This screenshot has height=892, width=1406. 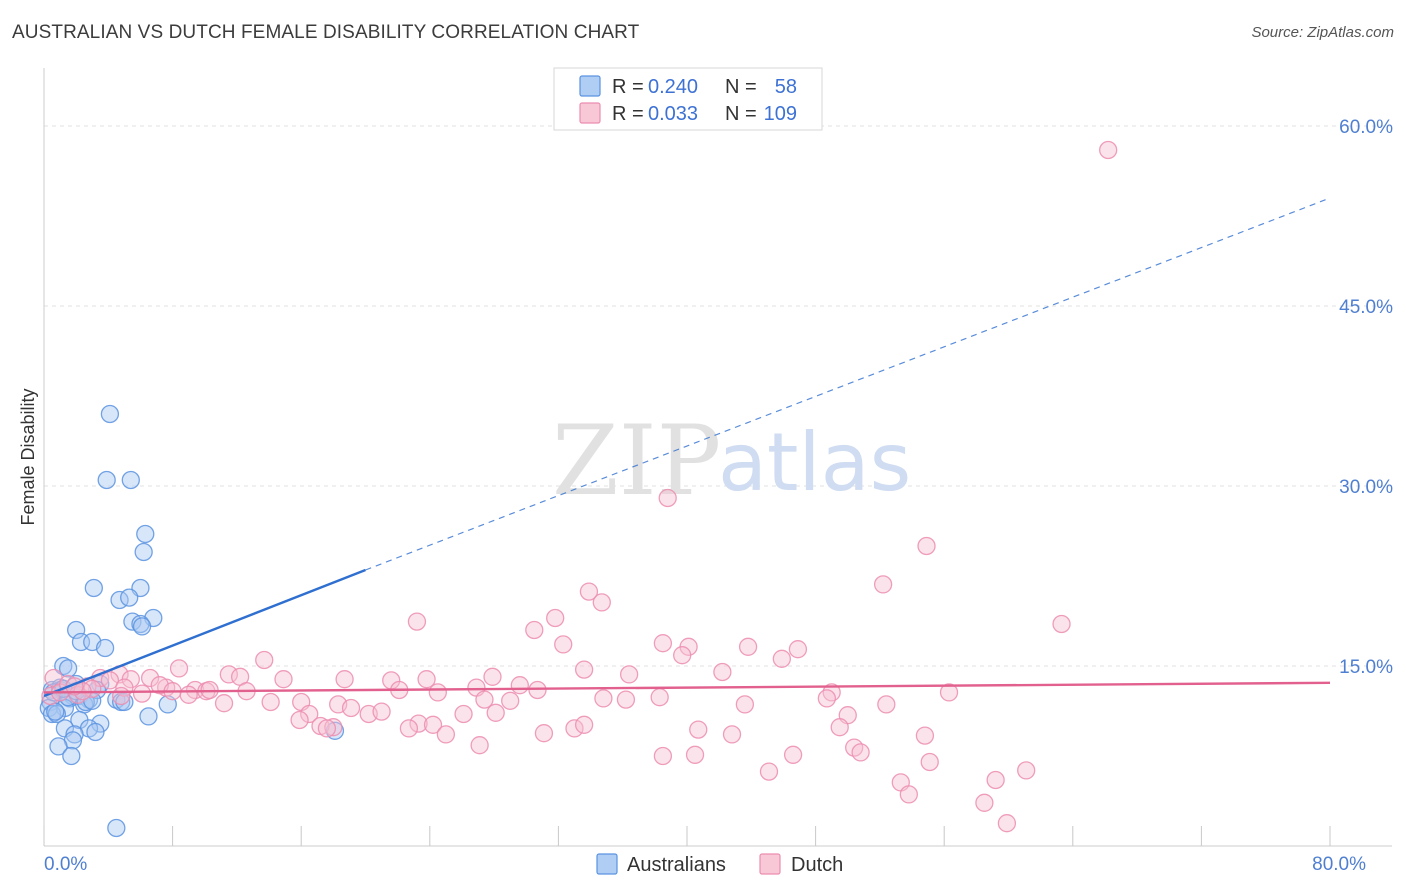 What do you see at coordinates (628, 87) in the screenshot?
I see `legend-r-label-1: R =` at bounding box center [628, 87].